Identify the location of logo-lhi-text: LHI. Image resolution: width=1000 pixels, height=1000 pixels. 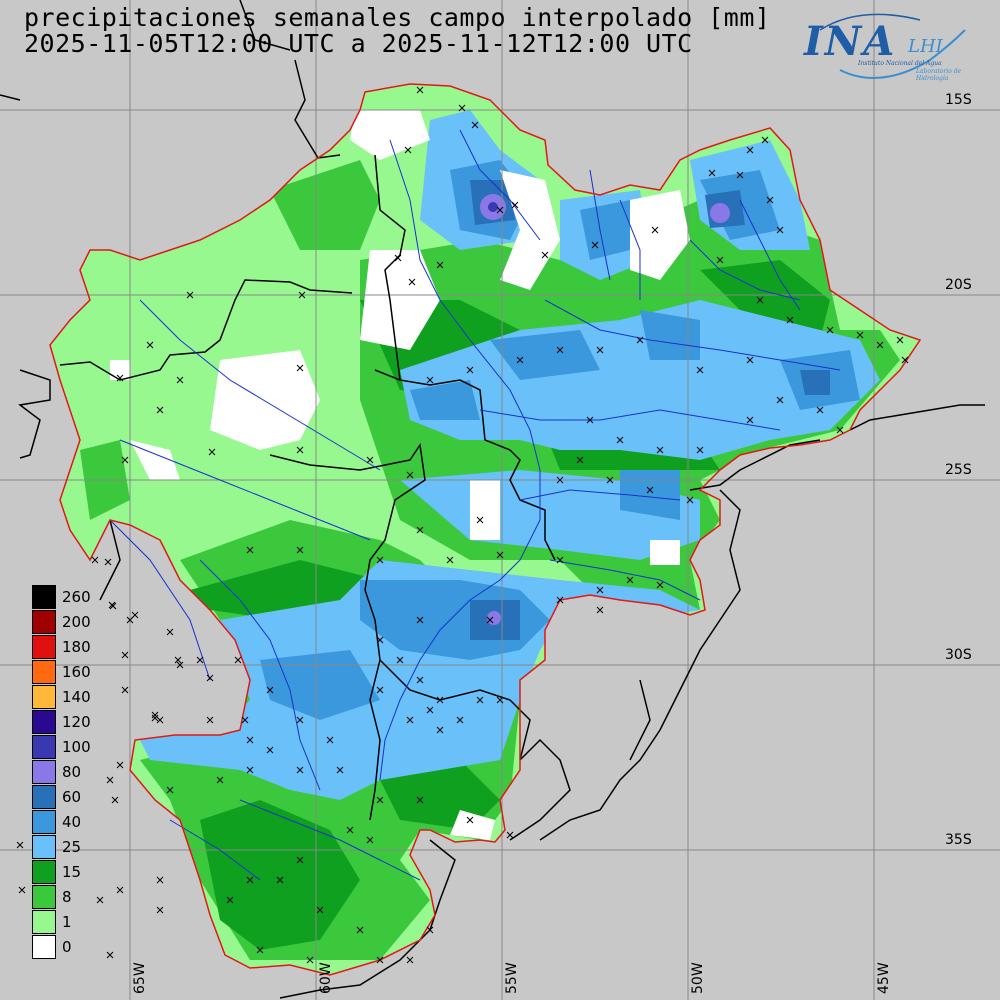
(925, 46).